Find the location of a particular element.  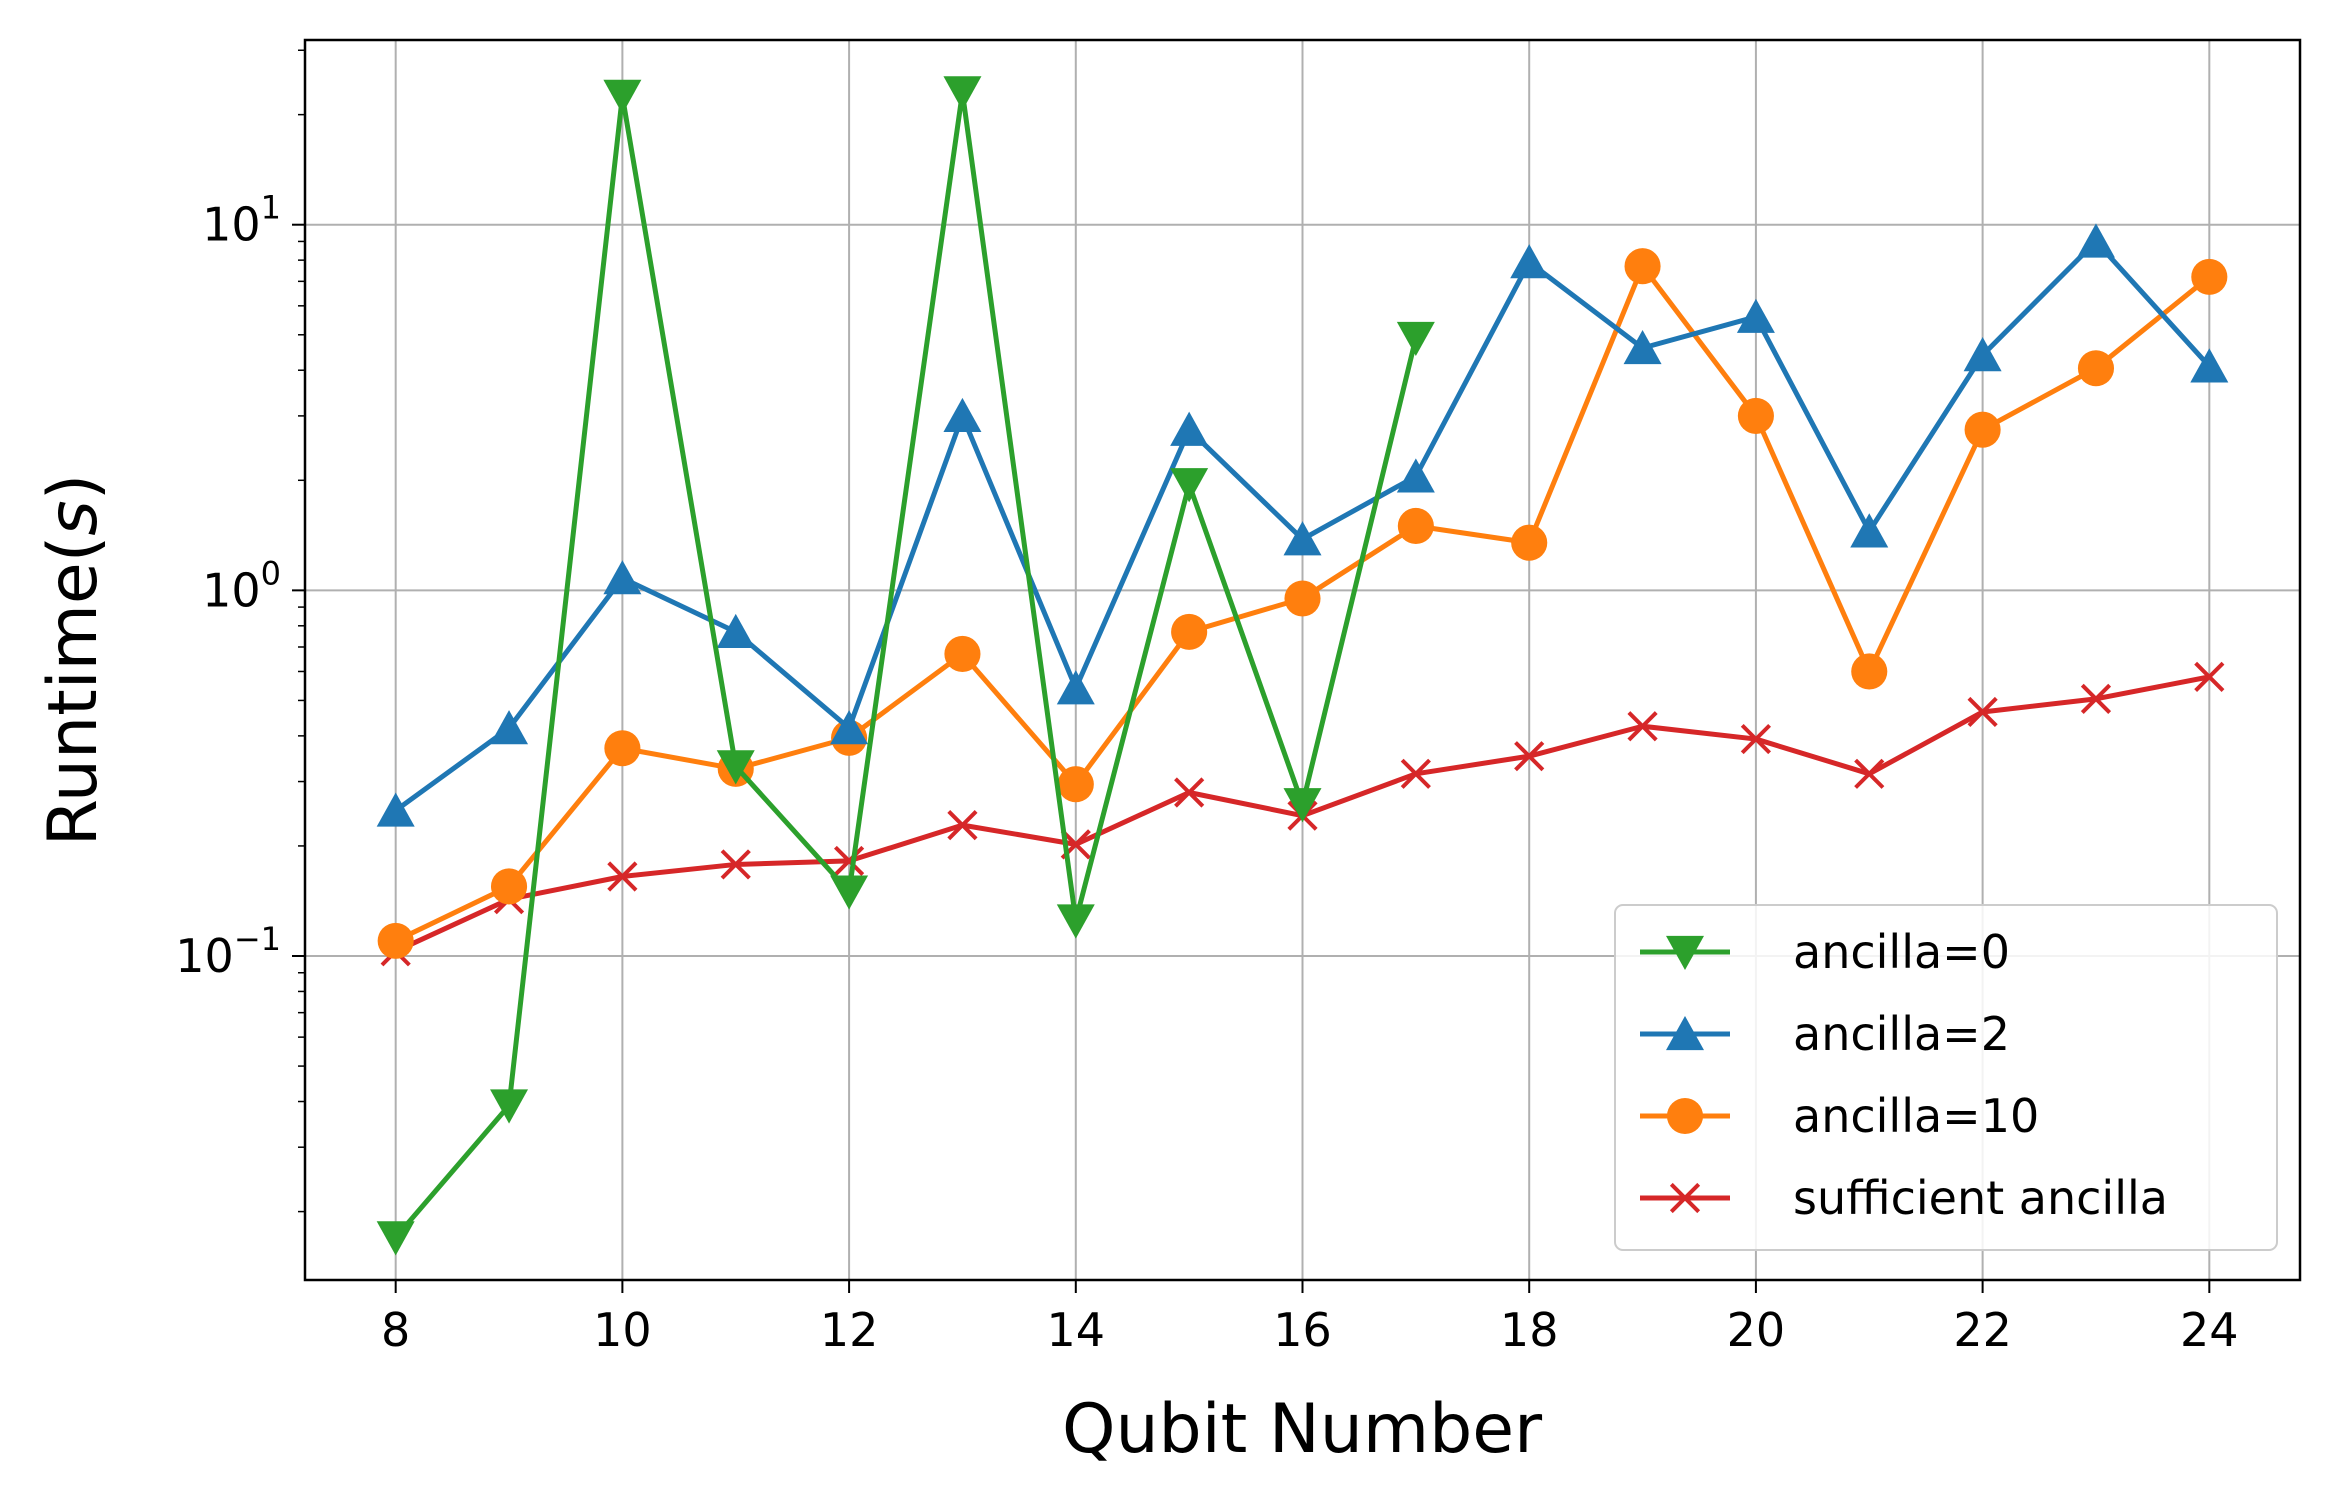

y-tick-label: 10¹ is located at coordinates (241, 220).